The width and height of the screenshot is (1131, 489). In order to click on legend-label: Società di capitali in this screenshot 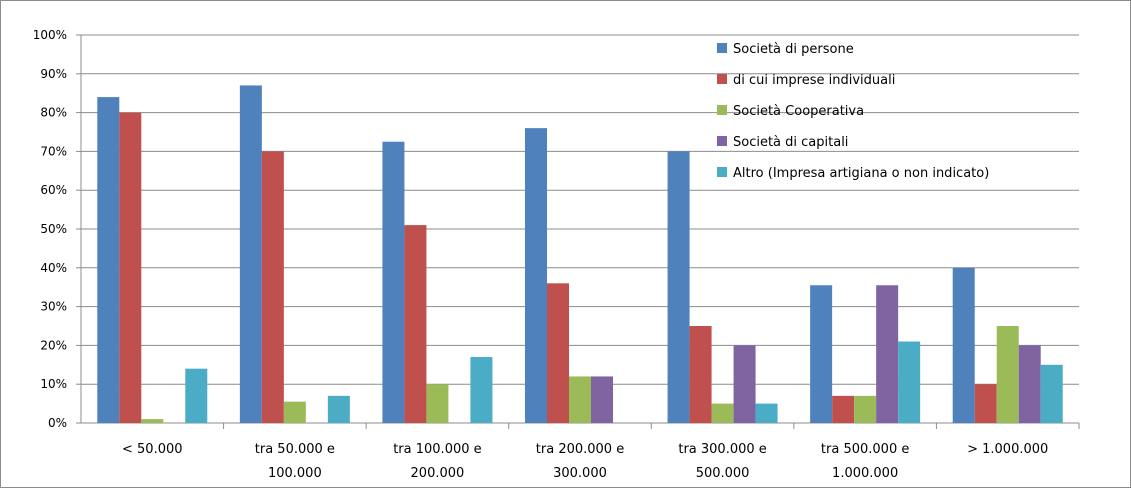, I will do `click(790, 142)`.